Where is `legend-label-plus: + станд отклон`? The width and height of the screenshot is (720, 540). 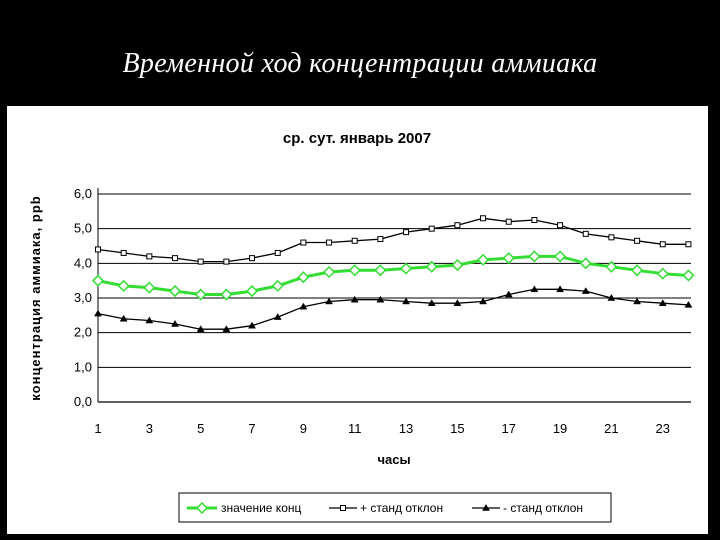 legend-label-plus: + станд отклон is located at coordinates (401, 508).